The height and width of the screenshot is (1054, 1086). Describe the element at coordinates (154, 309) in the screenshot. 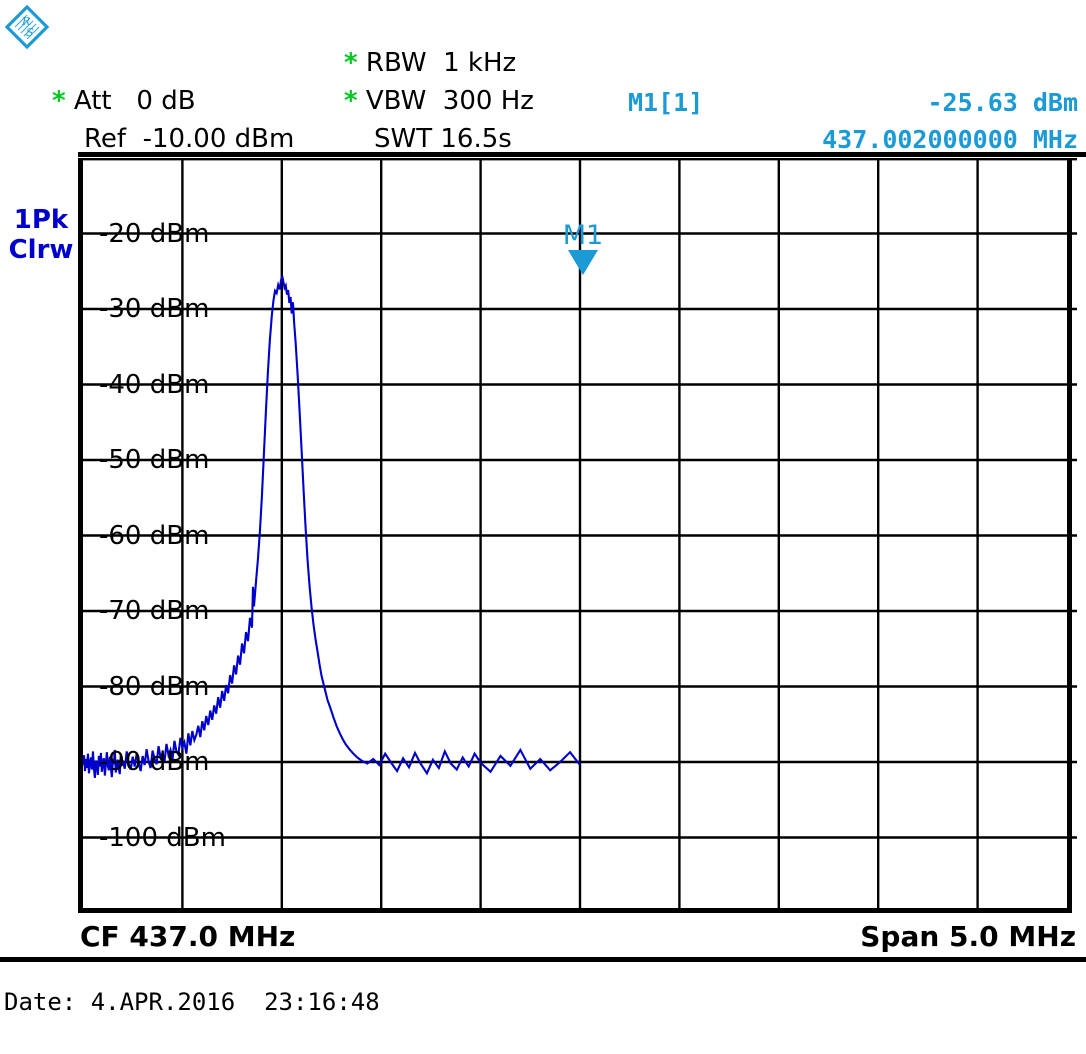

I see `y-axis-tick-label: -30 dBm` at that location.